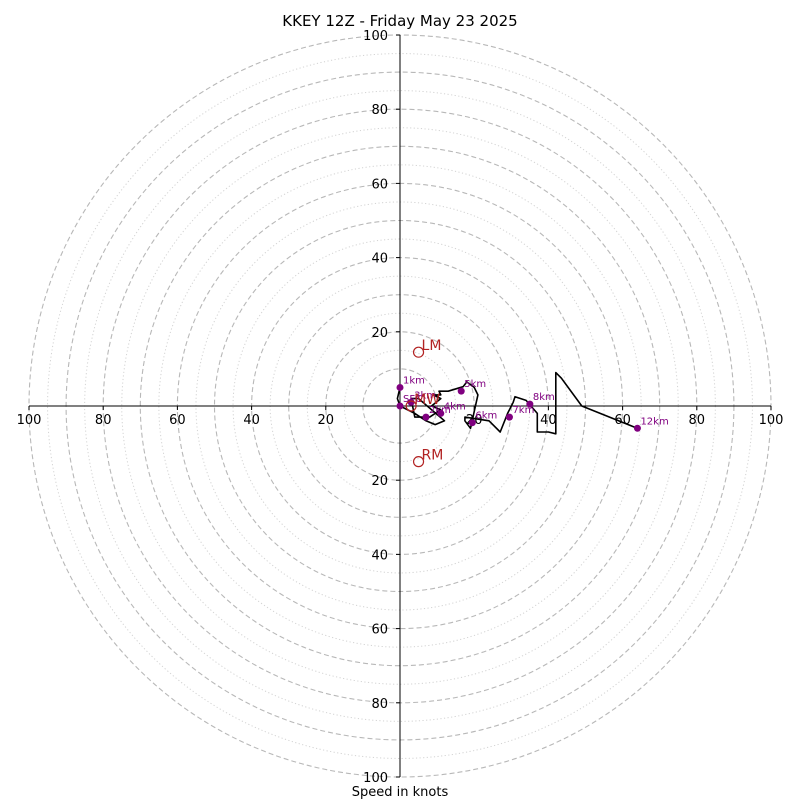 This screenshot has height=800, width=800. Describe the element at coordinates (455, 406) in the screenshot. I see `height-marker-label: 4km` at that location.